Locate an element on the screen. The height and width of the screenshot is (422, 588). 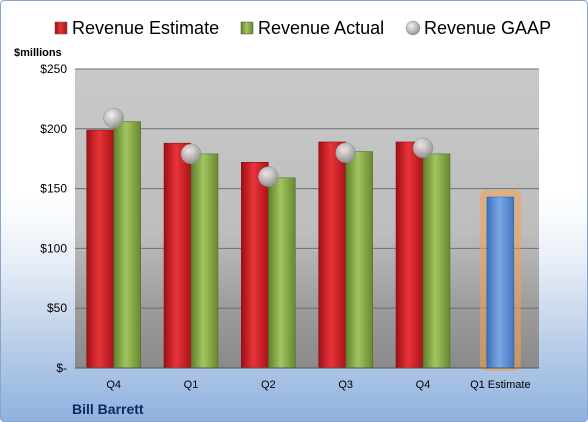
y-tick-label: $150 is located at coordinates (53, 189).